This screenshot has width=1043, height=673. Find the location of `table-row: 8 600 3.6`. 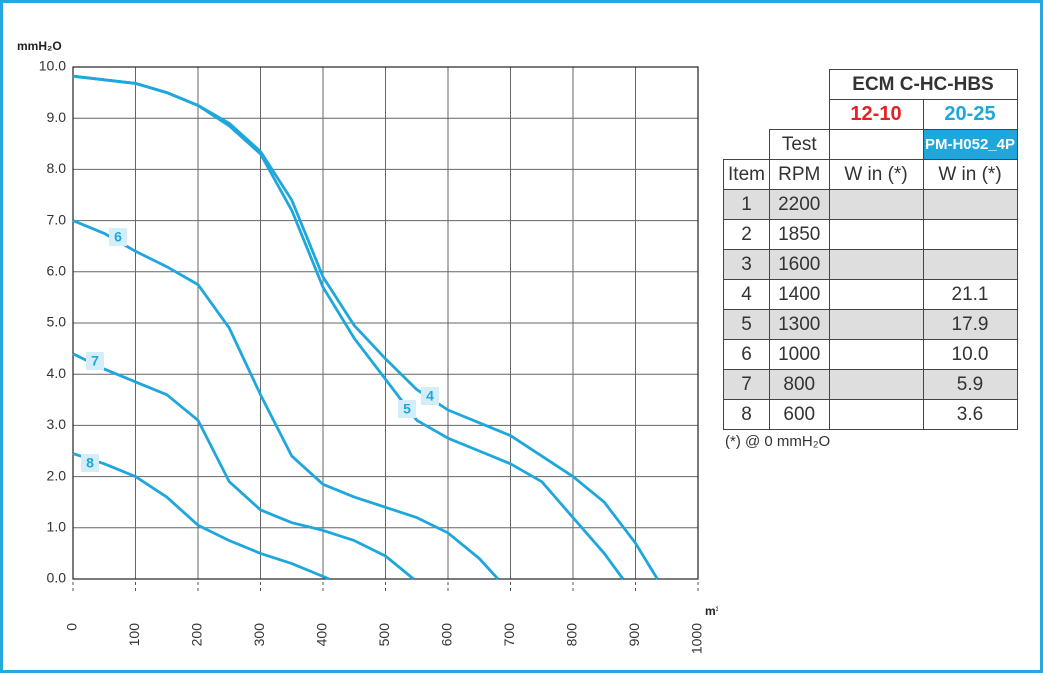

table-row: 8 600 3.6 is located at coordinates (870, 414).